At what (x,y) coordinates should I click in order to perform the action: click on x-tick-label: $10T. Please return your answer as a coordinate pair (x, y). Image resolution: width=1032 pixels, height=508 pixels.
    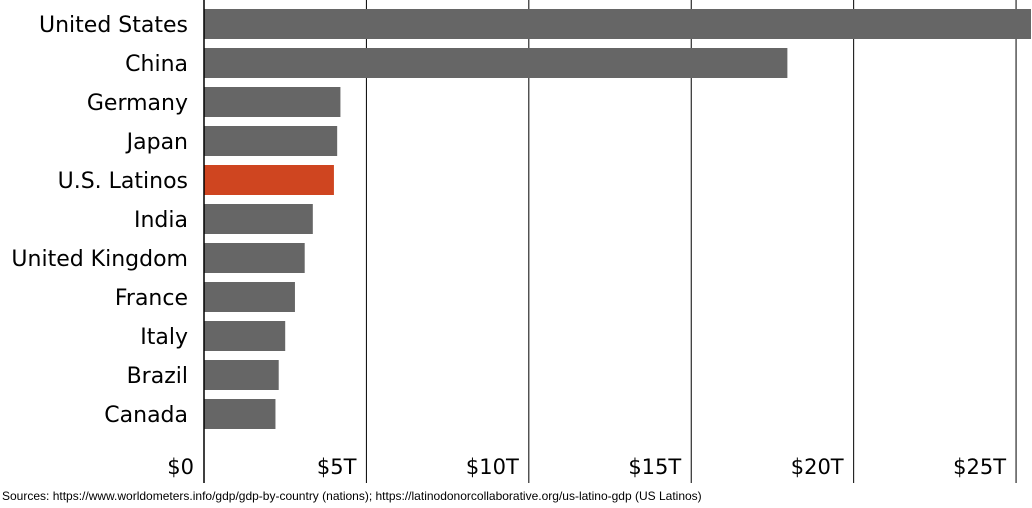
    Looking at the image, I should click on (492, 467).